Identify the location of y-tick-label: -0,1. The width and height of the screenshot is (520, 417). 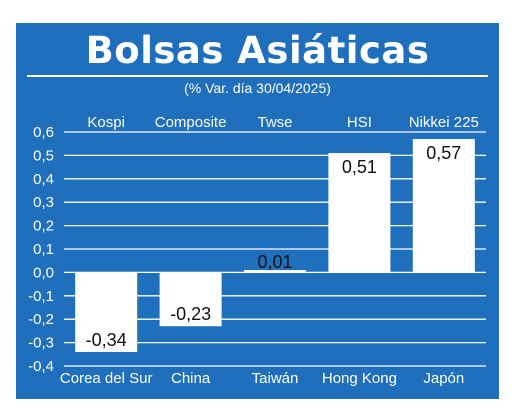
(41, 296).